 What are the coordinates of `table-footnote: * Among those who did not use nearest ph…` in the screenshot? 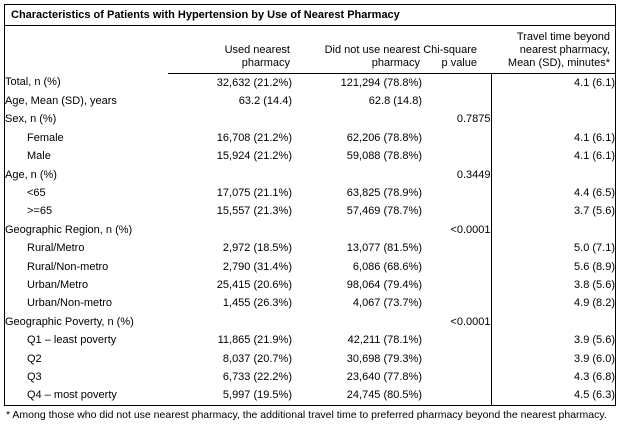 It's located at (306, 414).